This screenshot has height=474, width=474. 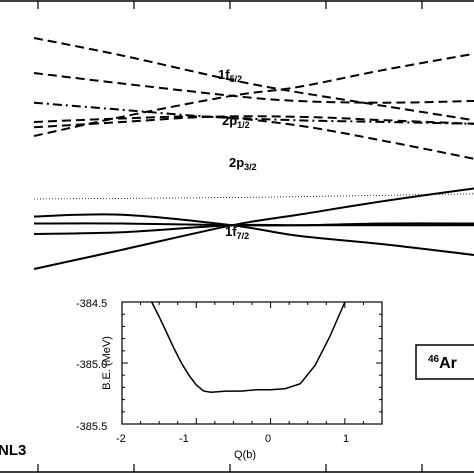 I want to click on inset-frame, so click(x=252, y=363).